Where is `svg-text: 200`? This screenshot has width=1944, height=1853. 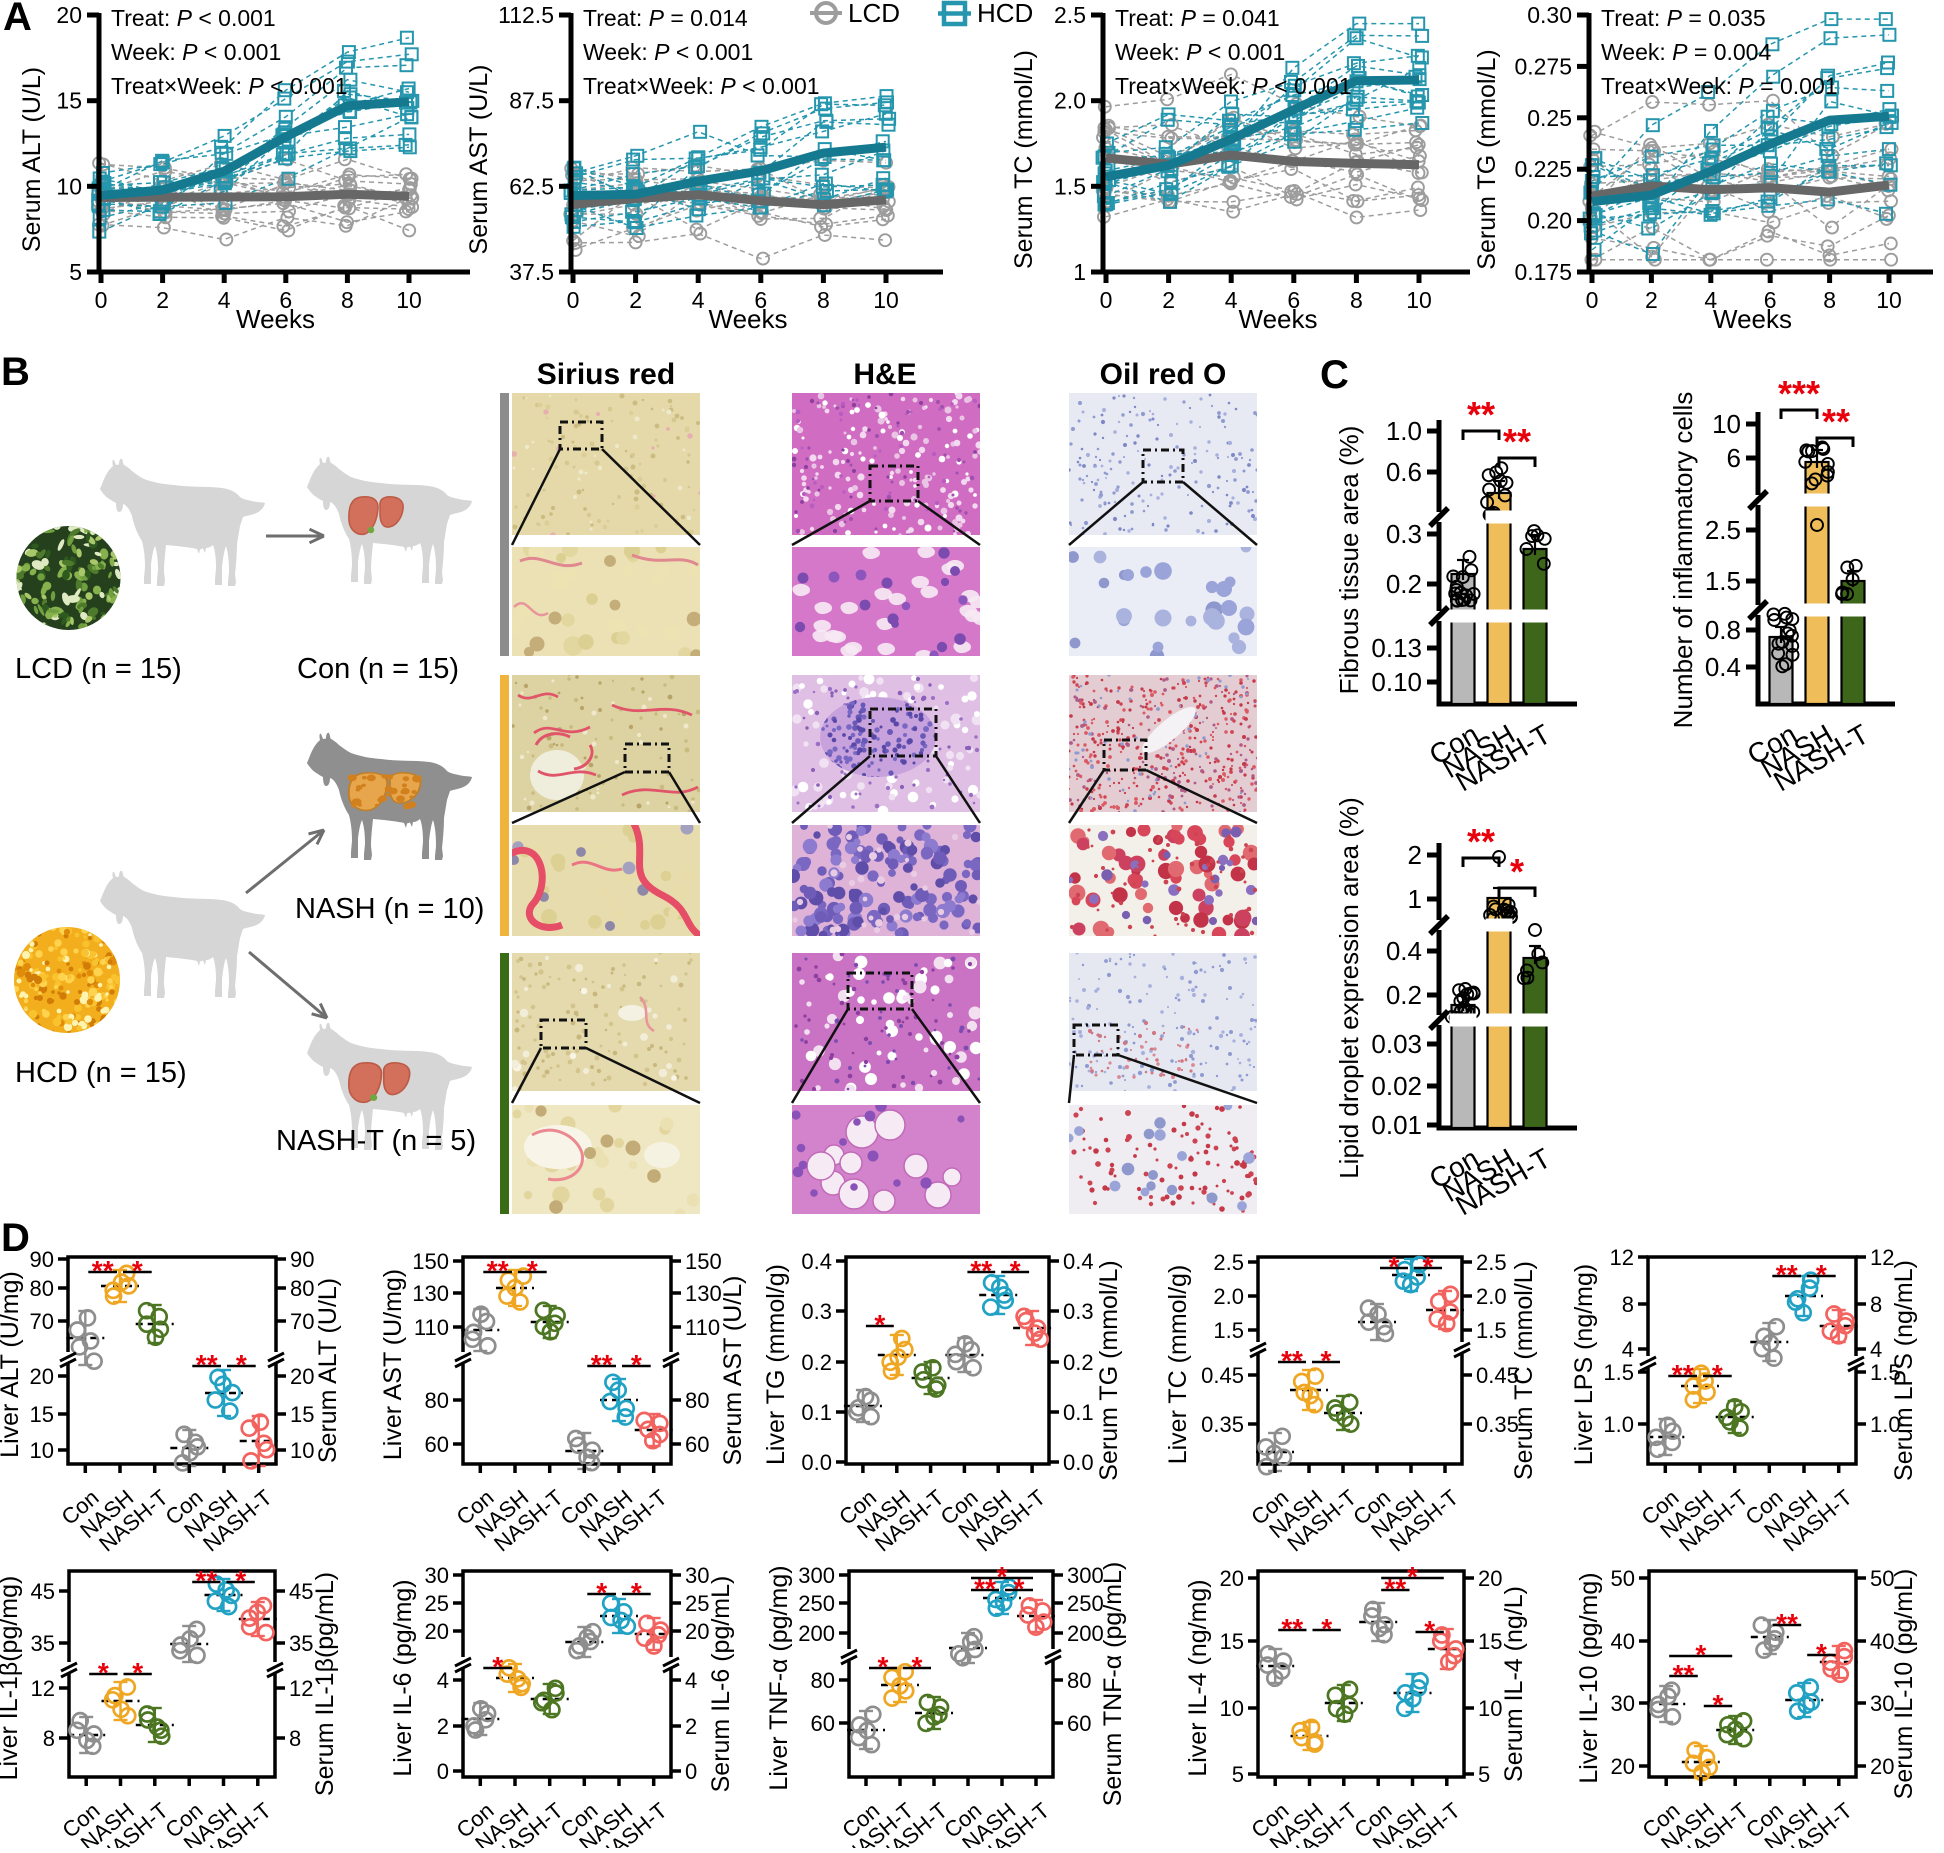 svg-text: 200 is located at coordinates (816, 1633).